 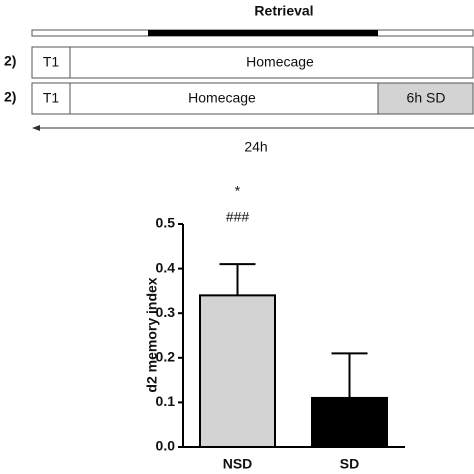 What do you see at coordinates (166, 312) in the screenshot?
I see `y-tick-label: 0.3` at bounding box center [166, 312].